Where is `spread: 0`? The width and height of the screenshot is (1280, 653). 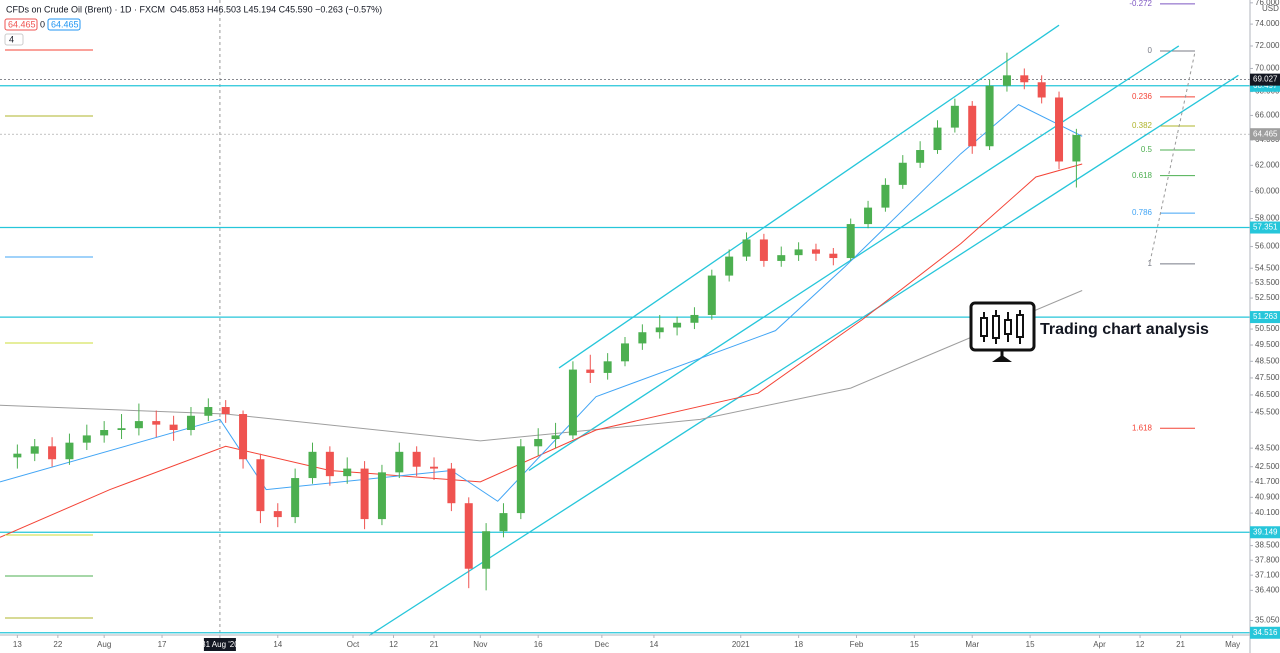
spread: 0 is located at coordinates (42, 24).